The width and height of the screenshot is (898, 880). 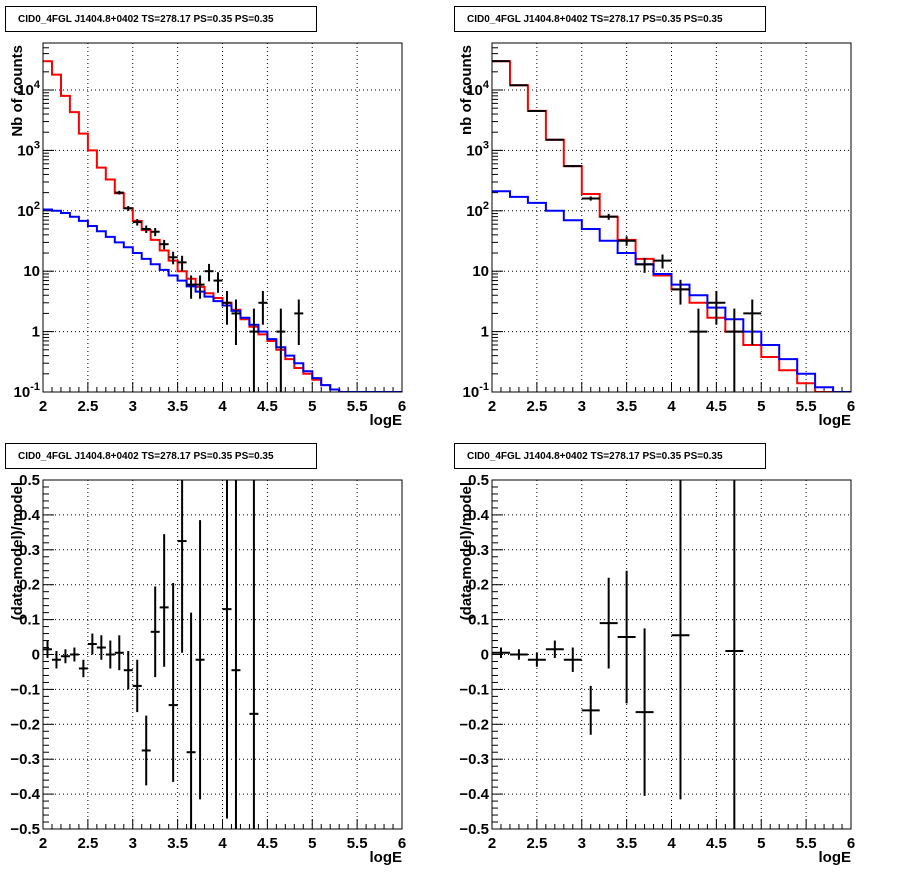 What do you see at coordinates (222, 301) in the screenshot?
I see `model-histogram` at bounding box center [222, 301].